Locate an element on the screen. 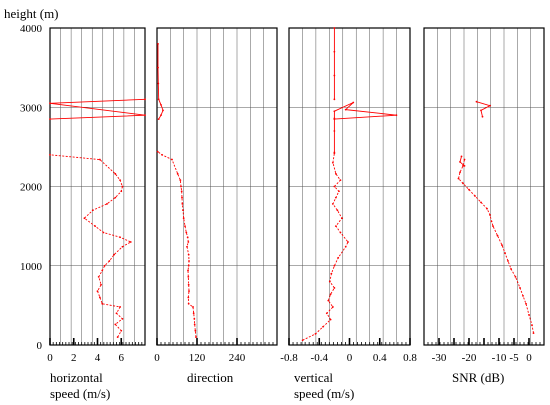 This screenshot has width=550, height=405. x-tick-label: -0.4 is located at coordinates (320, 358).